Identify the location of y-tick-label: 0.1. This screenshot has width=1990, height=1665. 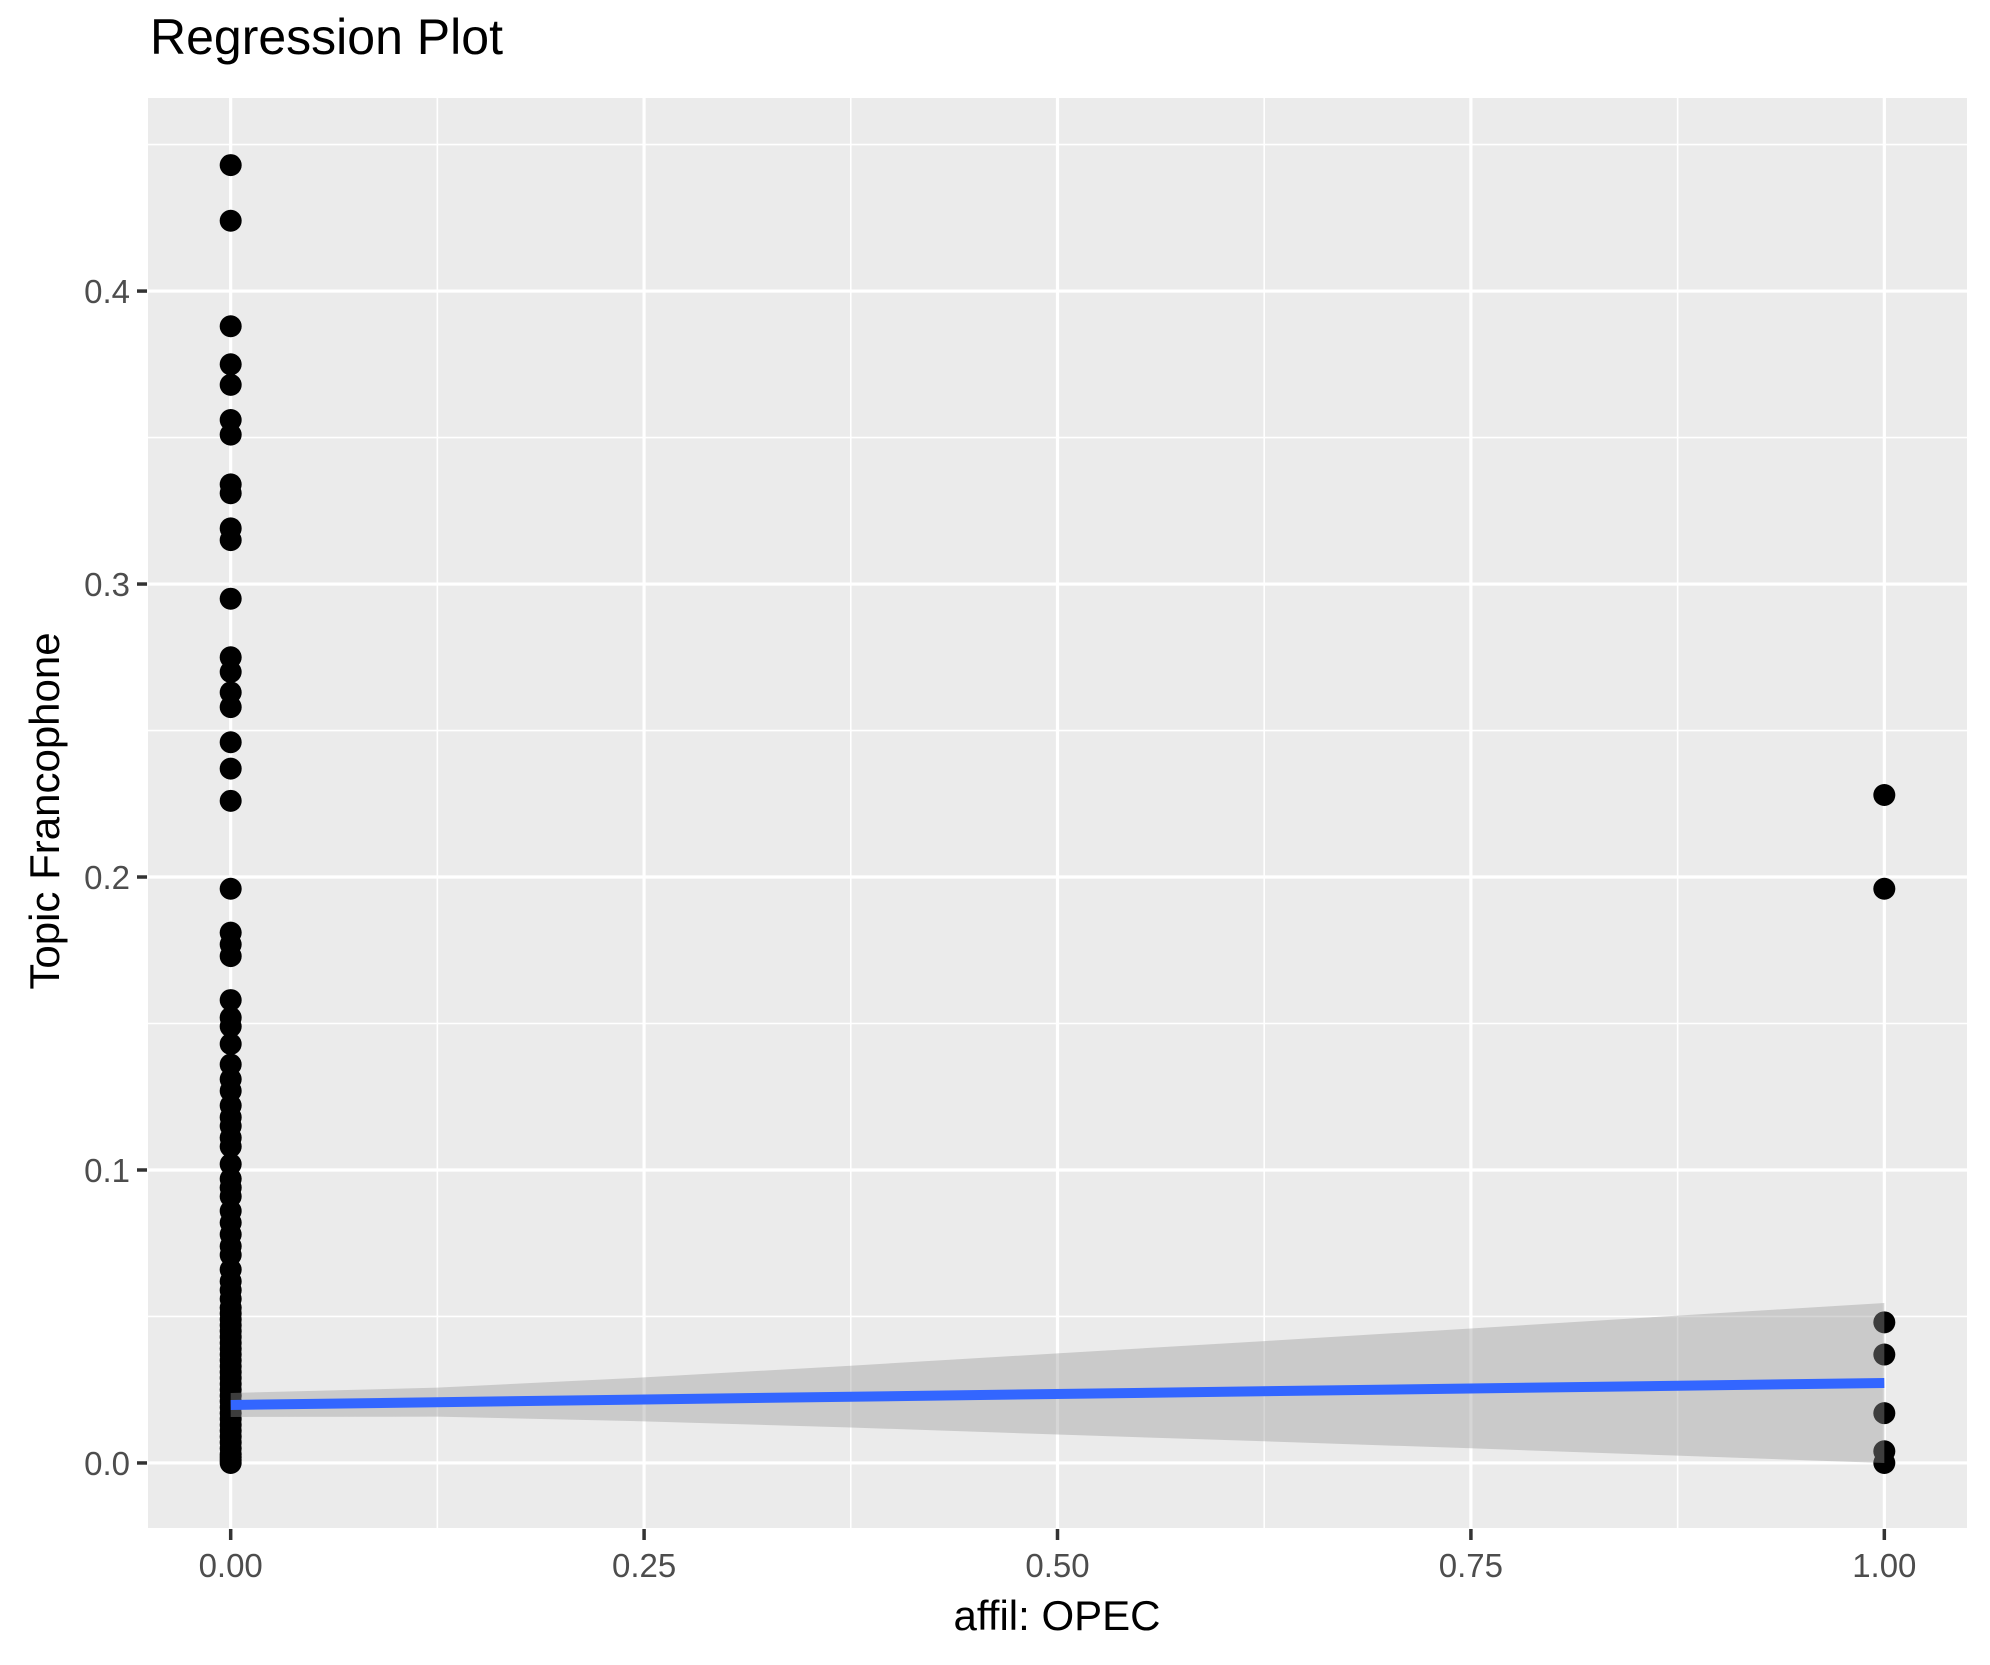
(107, 1170).